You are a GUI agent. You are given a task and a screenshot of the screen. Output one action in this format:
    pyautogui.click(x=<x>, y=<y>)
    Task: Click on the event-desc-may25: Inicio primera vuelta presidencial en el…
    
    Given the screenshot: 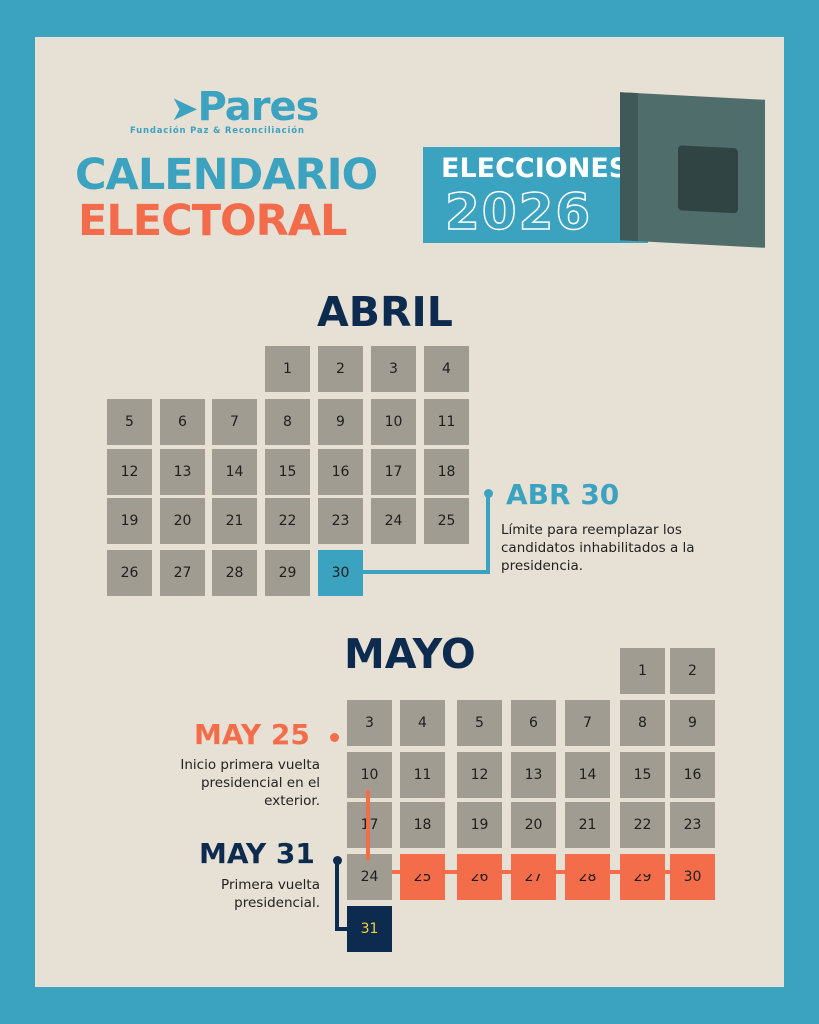 What is the action you would take?
    pyautogui.click(x=250, y=783)
    